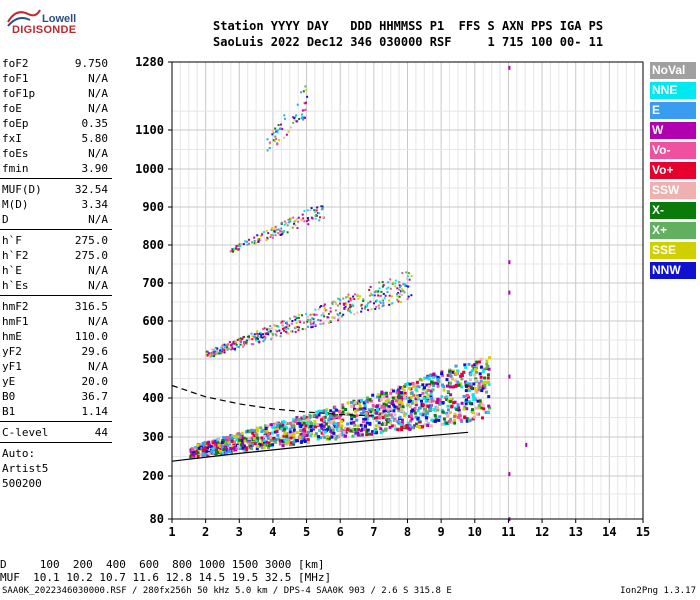 The height and width of the screenshot is (600, 700). Describe the element at coordinates (153, 207) in the screenshot. I see `y-tick-label: 900` at that location.